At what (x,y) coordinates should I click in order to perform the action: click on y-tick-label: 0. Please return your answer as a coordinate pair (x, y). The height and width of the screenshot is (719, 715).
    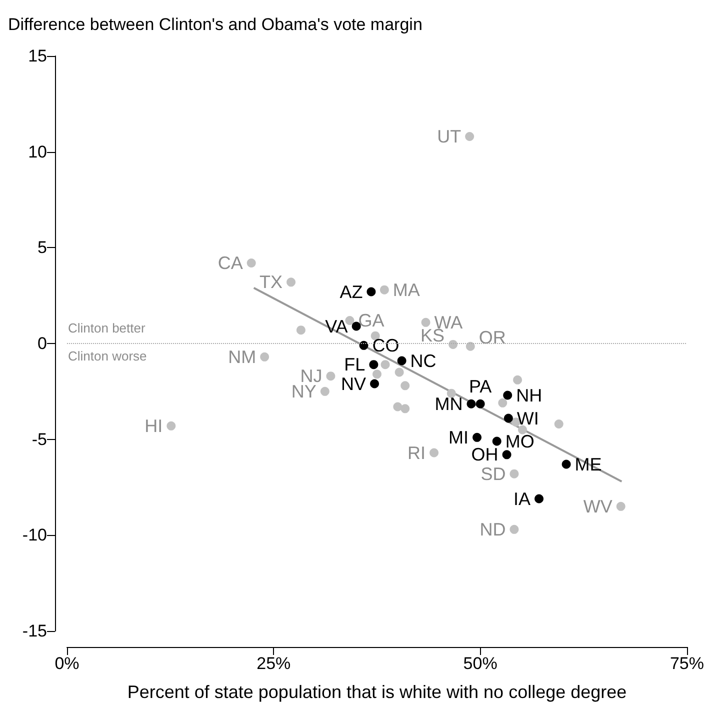
    Looking at the image, I should click on (42, 343).